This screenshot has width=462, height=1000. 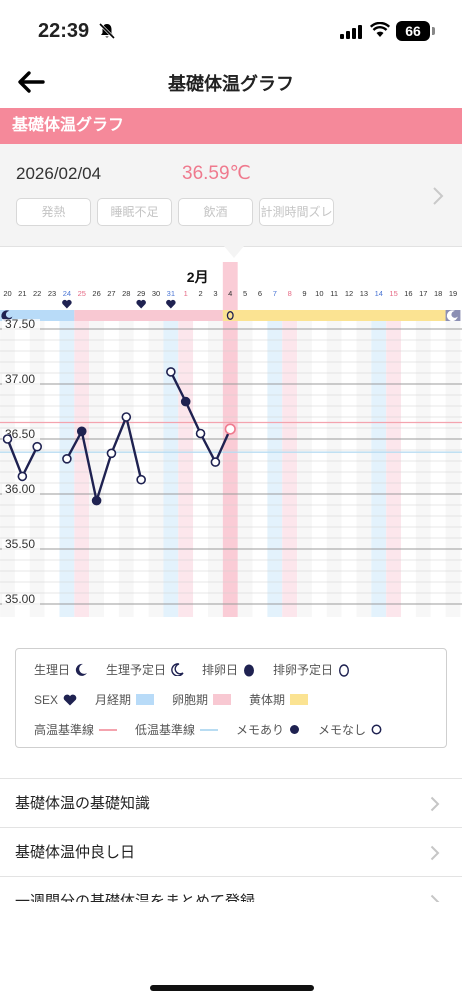 I want to click on day-tick-label: 14, so click(x=379, y=293).